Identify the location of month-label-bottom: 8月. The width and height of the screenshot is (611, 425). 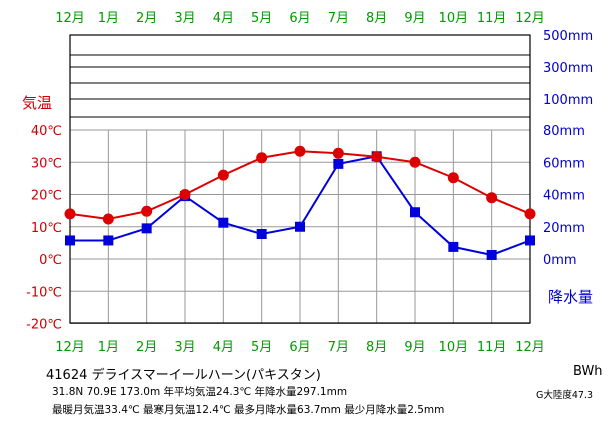
(376, 347).